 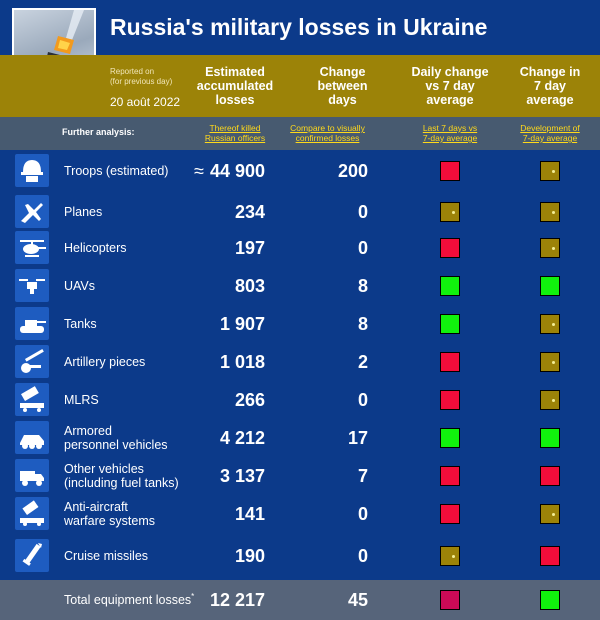 I want to click on row-estimated-value: 4 212, so click(x=242, y=438).